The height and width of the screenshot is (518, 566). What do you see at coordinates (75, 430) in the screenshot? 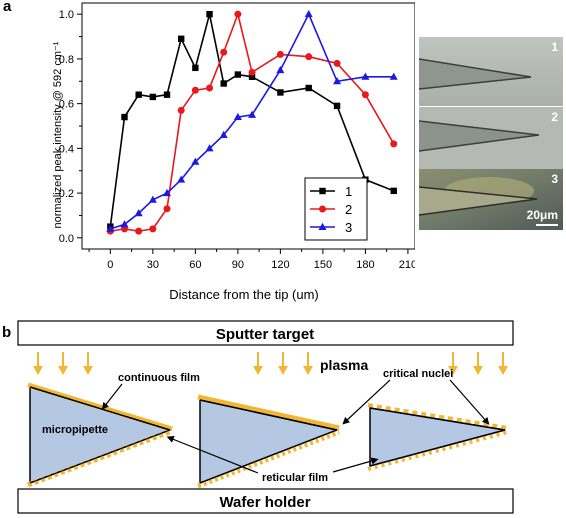
I see `micropipette-label: micropipette` at bounding box center [75, 430].